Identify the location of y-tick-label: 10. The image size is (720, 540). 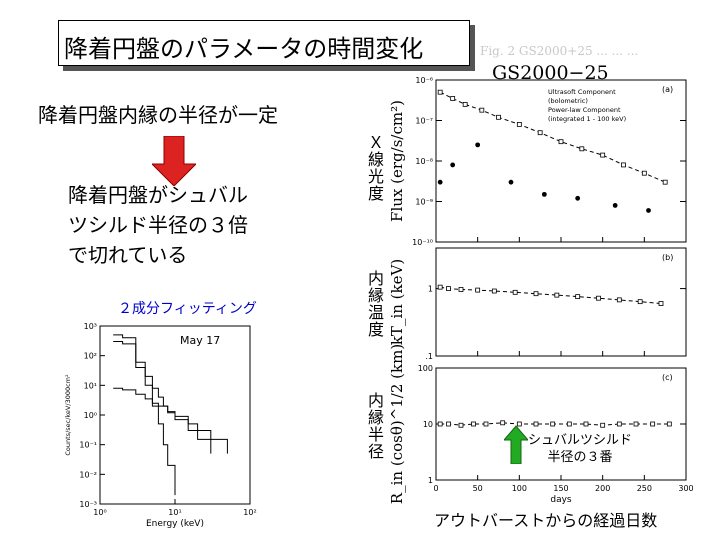
(428, 424).